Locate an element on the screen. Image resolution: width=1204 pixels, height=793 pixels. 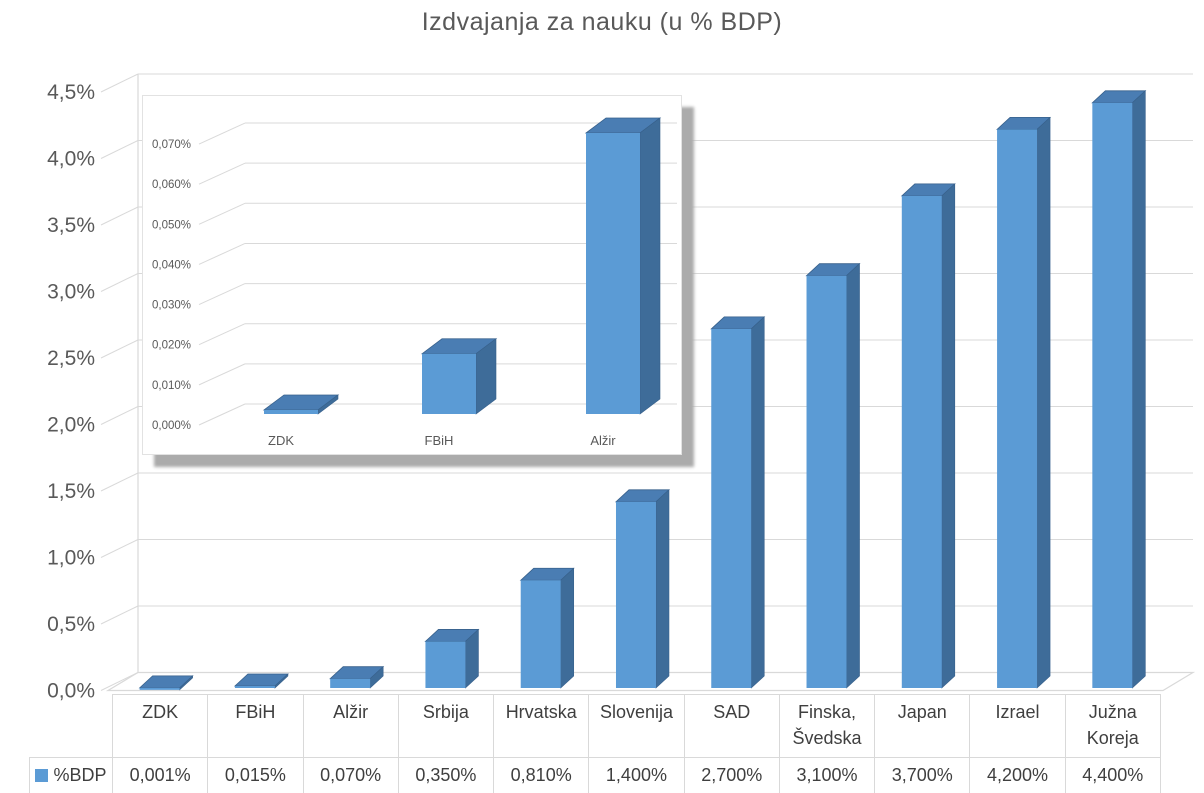
inset-y-tick-label: 0,030% is located at coordinates (171, 306).